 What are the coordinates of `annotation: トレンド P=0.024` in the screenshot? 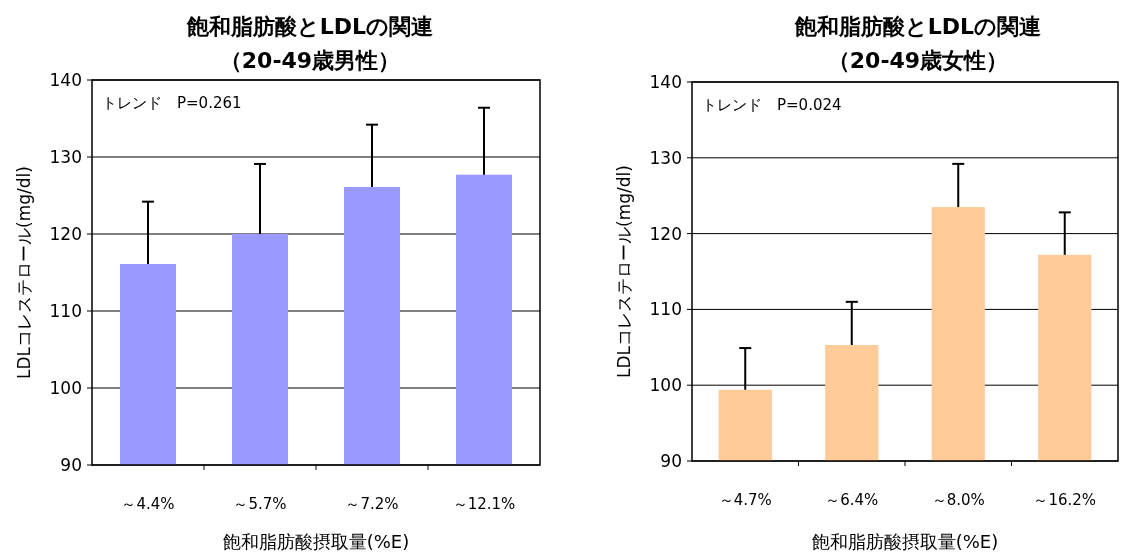 It's located at (772, 105).